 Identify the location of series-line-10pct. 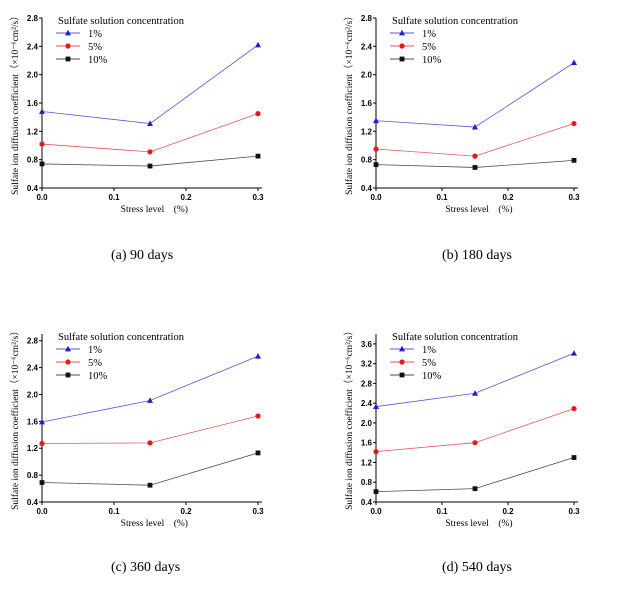
(150, 469).